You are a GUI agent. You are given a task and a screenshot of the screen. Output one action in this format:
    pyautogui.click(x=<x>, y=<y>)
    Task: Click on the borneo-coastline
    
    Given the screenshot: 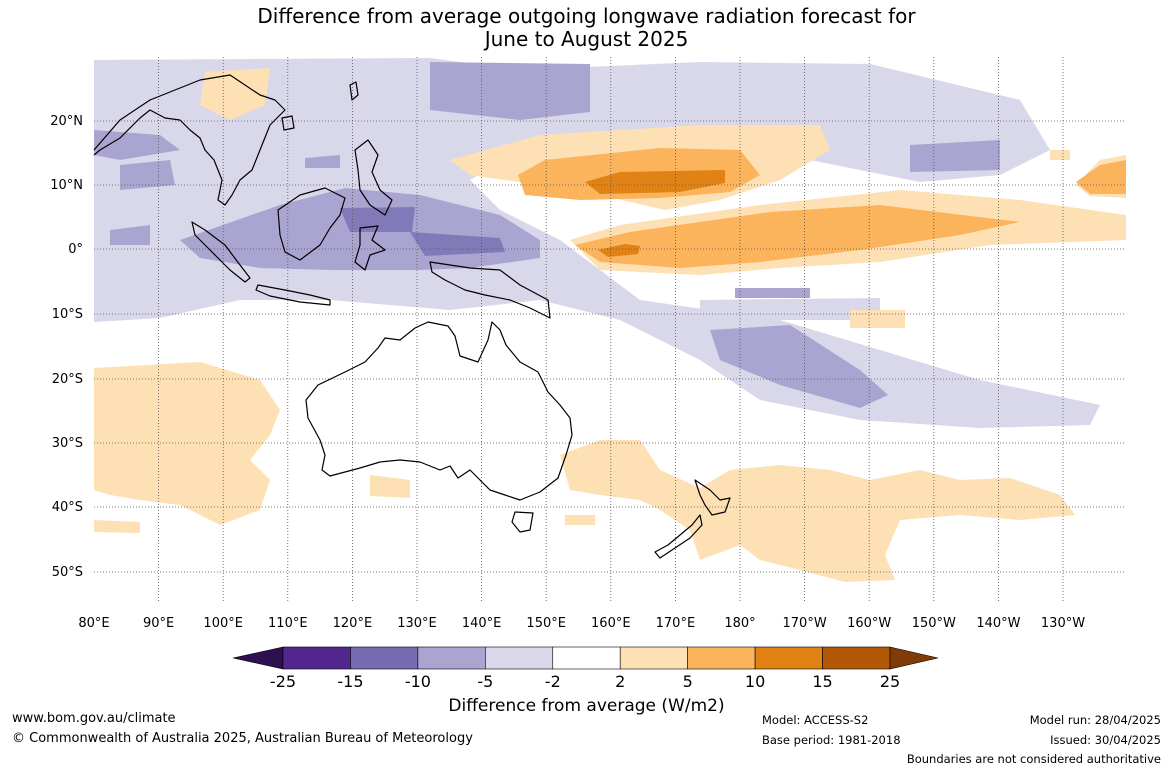 What is the action you would take?
    pyautogui.click(x=311, y=224)
    